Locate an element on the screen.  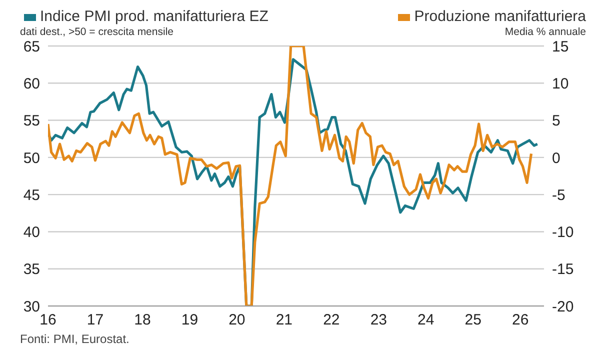
y2-tick-label: -10 is located at coordinates (563, 233).